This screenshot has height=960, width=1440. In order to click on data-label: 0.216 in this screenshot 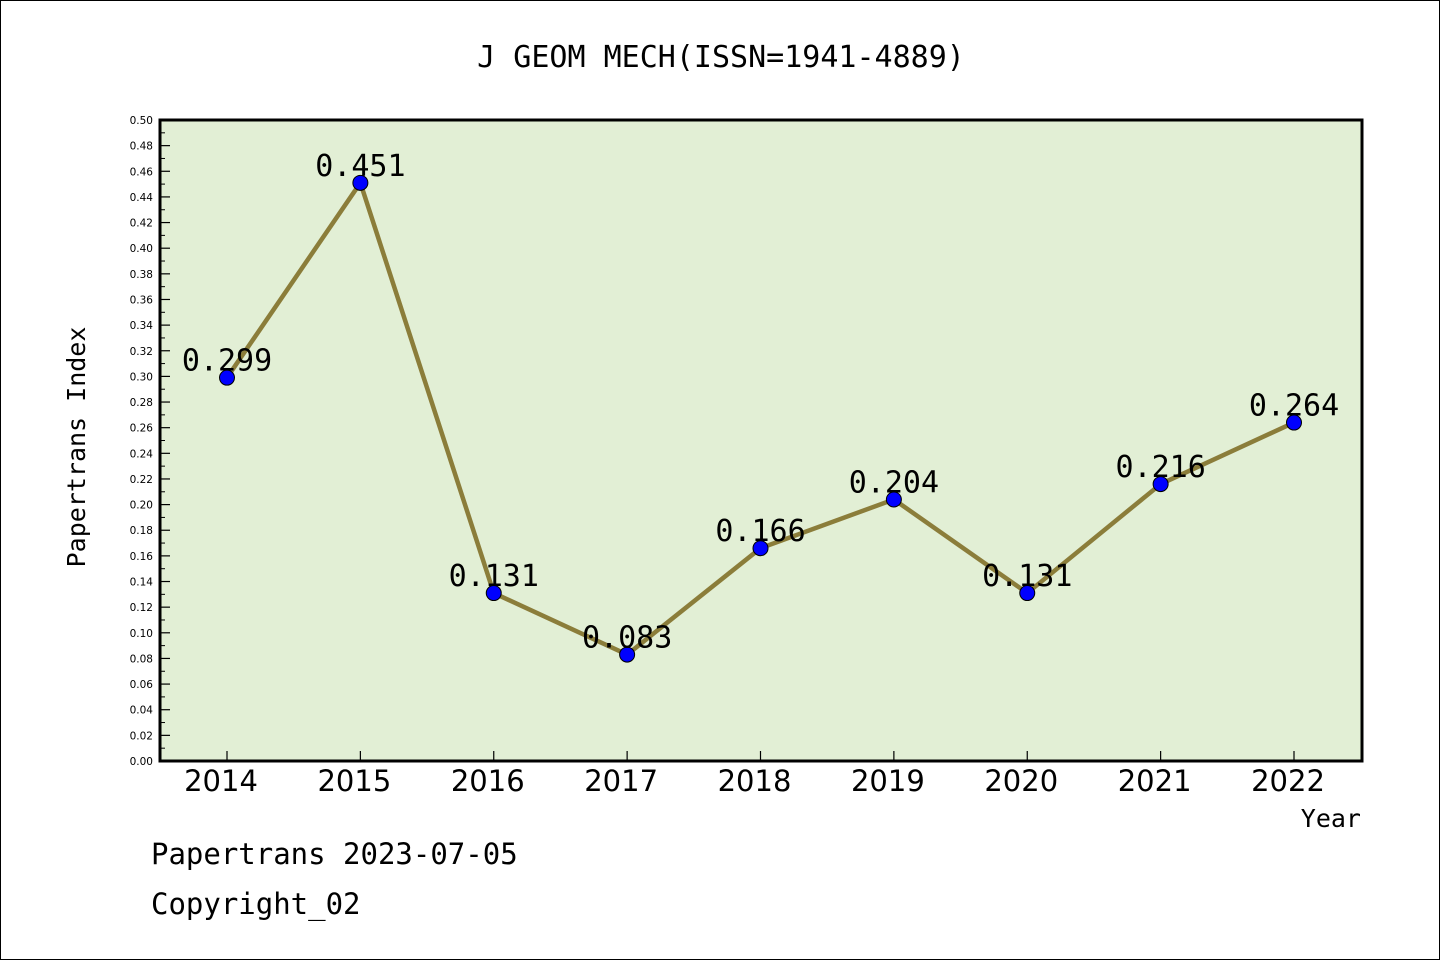, I will do `click(1160, 467)`.